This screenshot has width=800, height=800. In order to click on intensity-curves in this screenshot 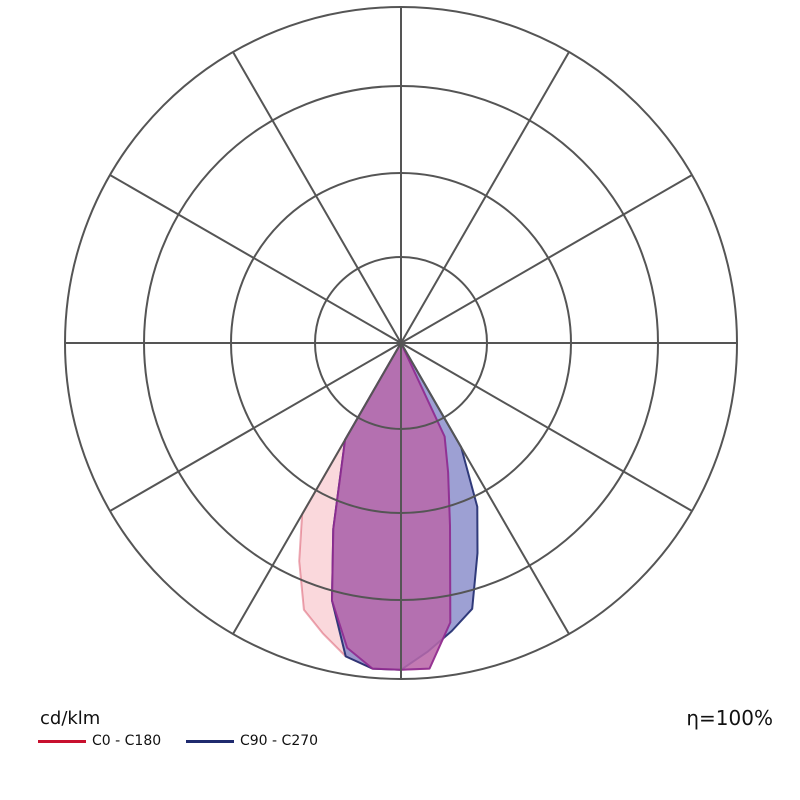, I will do `click(388, 506)`.